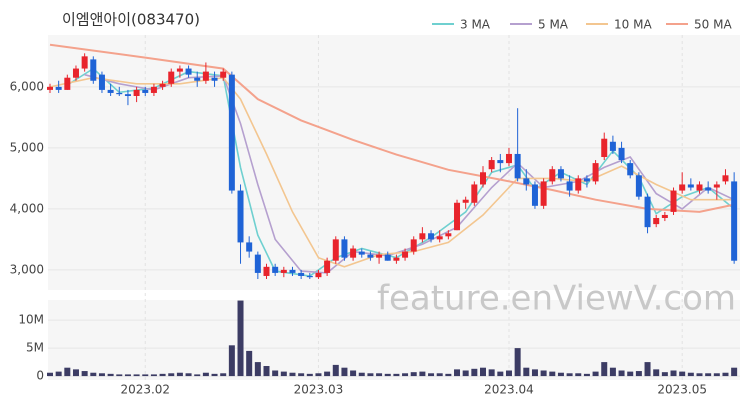  Describe the element at coordinates (27, 269) in the screenshot. I see `y-tick-label: 3,000` at that location.